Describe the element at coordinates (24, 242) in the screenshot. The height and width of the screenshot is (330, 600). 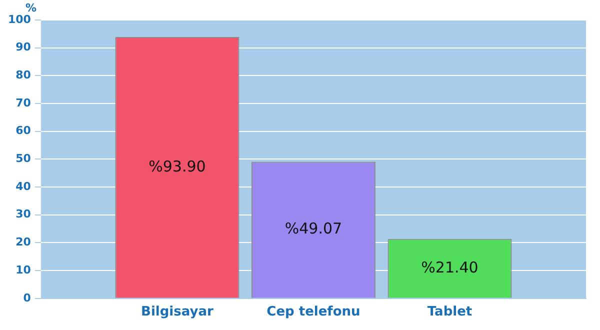
I see `y-tick-label: 20` at that location.